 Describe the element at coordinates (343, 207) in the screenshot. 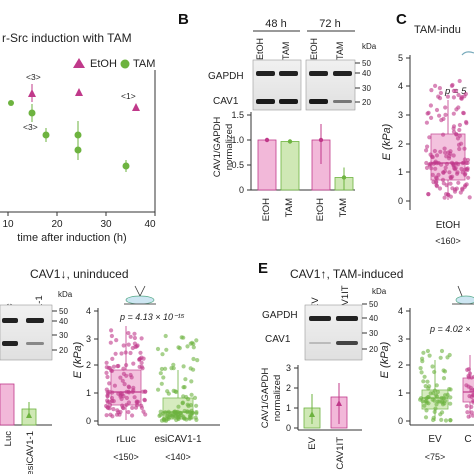

I see `panel-b-xcat: TAM` at that location.